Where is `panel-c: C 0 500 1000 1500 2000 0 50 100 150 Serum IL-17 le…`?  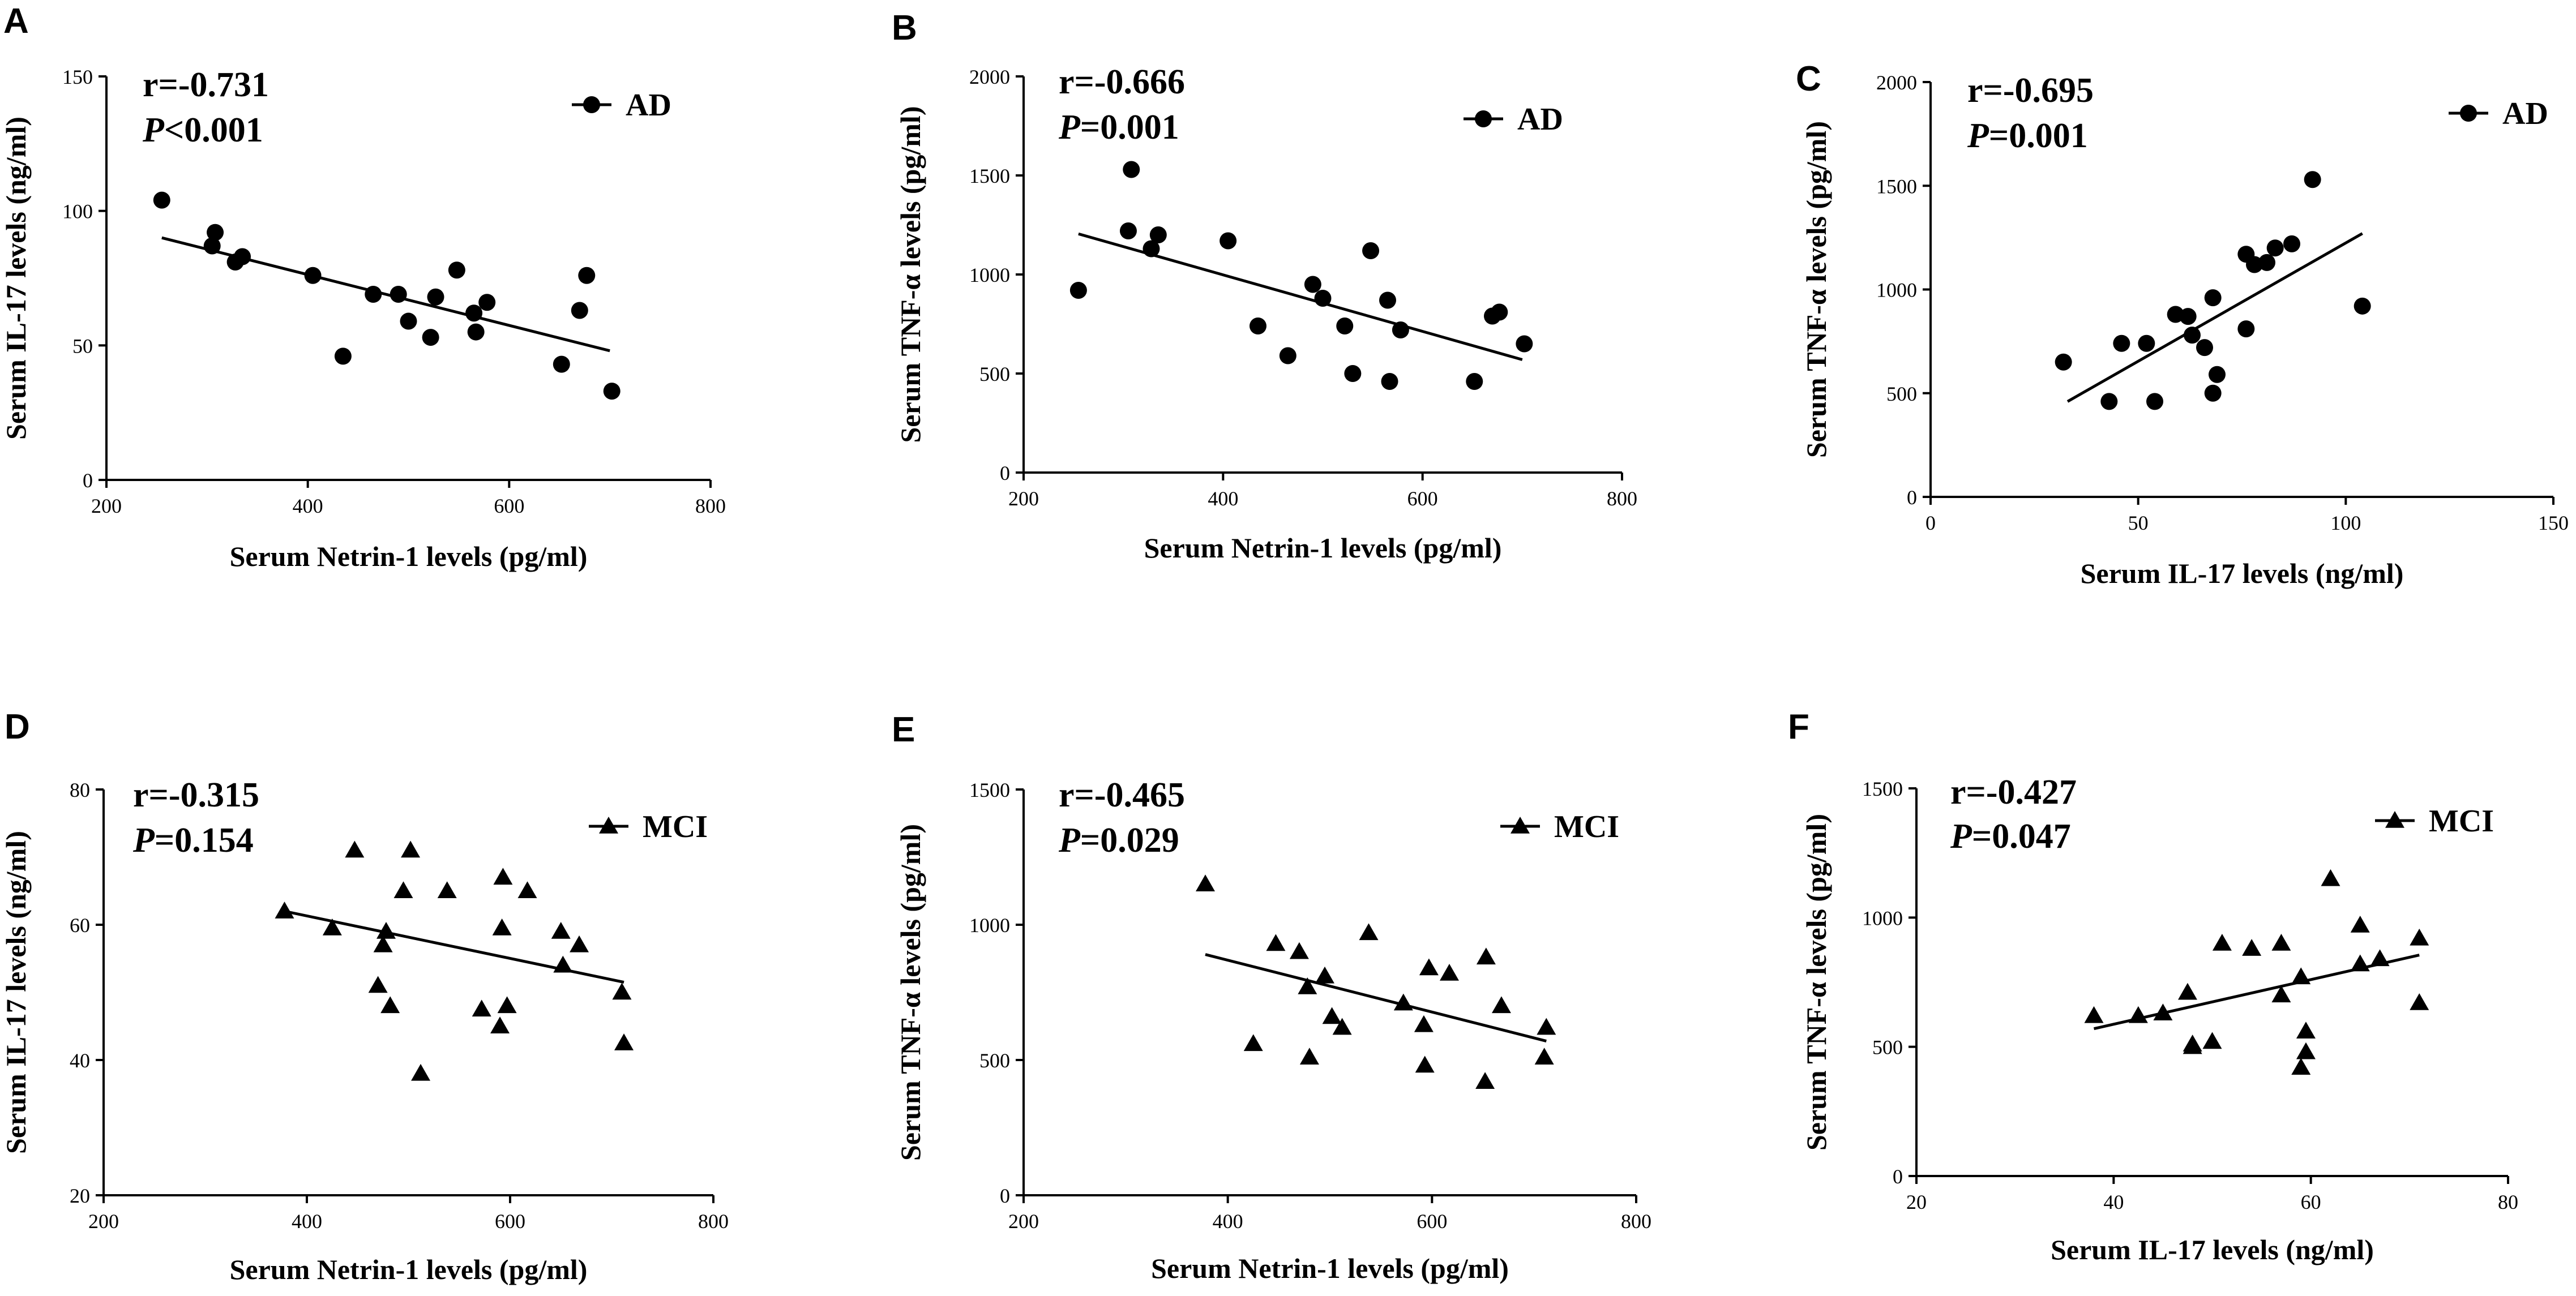 panel-c: C 0 500 1000 1500 2000 0 50 100 150 Serum IL-17 le… is located at coordinates (2182, 324).